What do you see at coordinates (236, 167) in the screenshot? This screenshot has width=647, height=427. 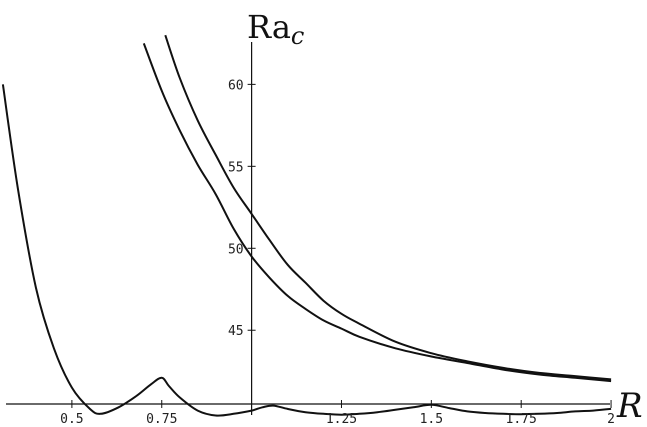 I see `y-tick-label: 55` at bounding box center [236, 167].